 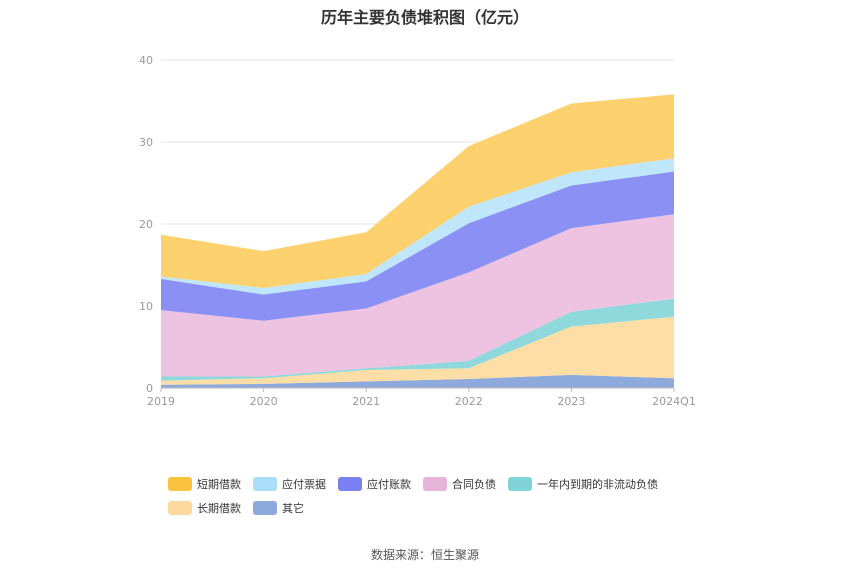 I want to click on legend-label: 长期借款, so click(x=219, y=508).